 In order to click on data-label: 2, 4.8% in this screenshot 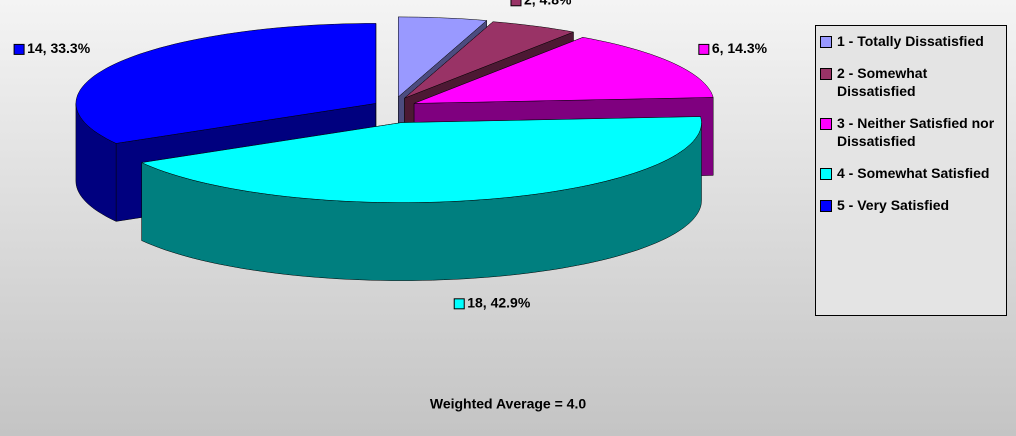, I will do `click(548, 4)`.